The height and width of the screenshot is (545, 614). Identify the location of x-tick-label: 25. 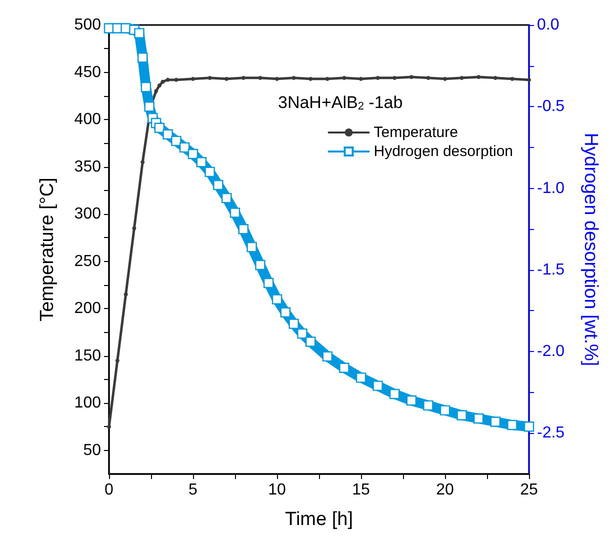
(529, 490).